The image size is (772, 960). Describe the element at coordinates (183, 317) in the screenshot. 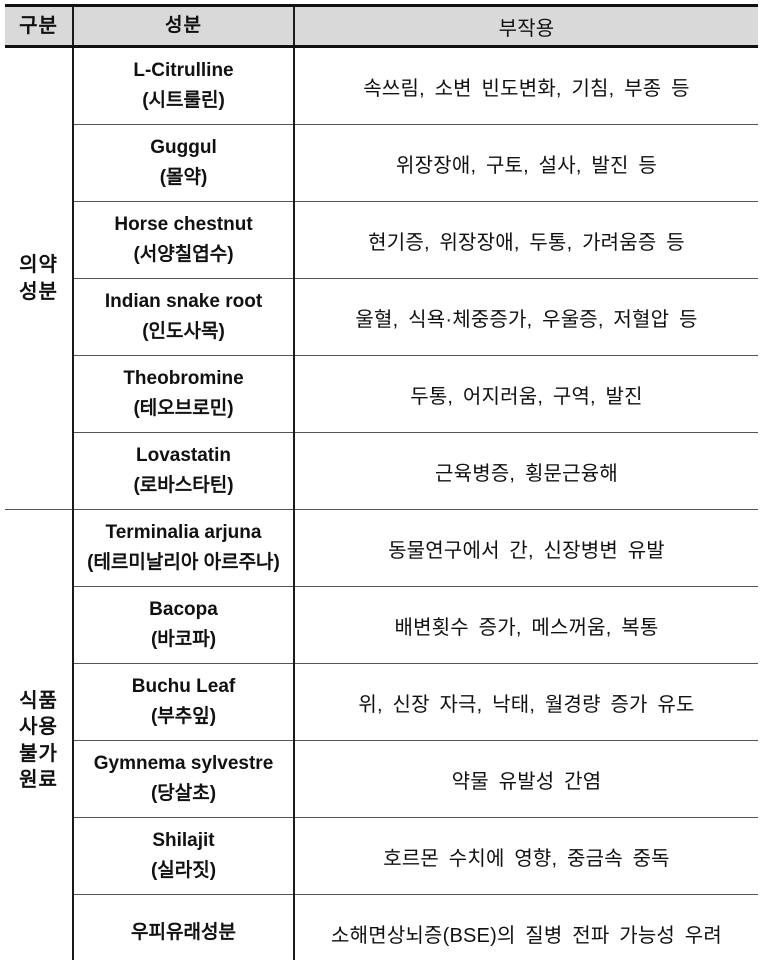

I see `ingredient-cell: Indian snake root (인도사목)` at that location.